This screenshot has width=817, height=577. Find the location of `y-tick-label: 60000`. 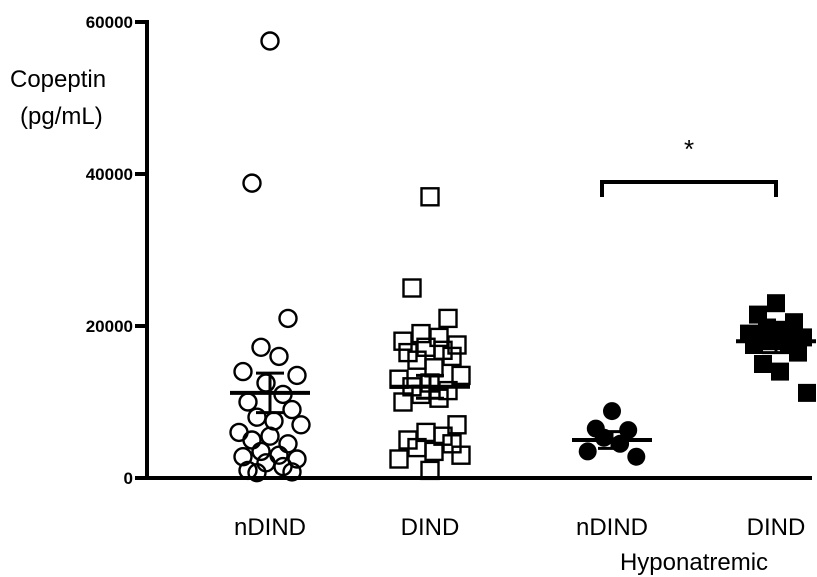

y-tick-label: 60000 is located at coordinates (109, 22).